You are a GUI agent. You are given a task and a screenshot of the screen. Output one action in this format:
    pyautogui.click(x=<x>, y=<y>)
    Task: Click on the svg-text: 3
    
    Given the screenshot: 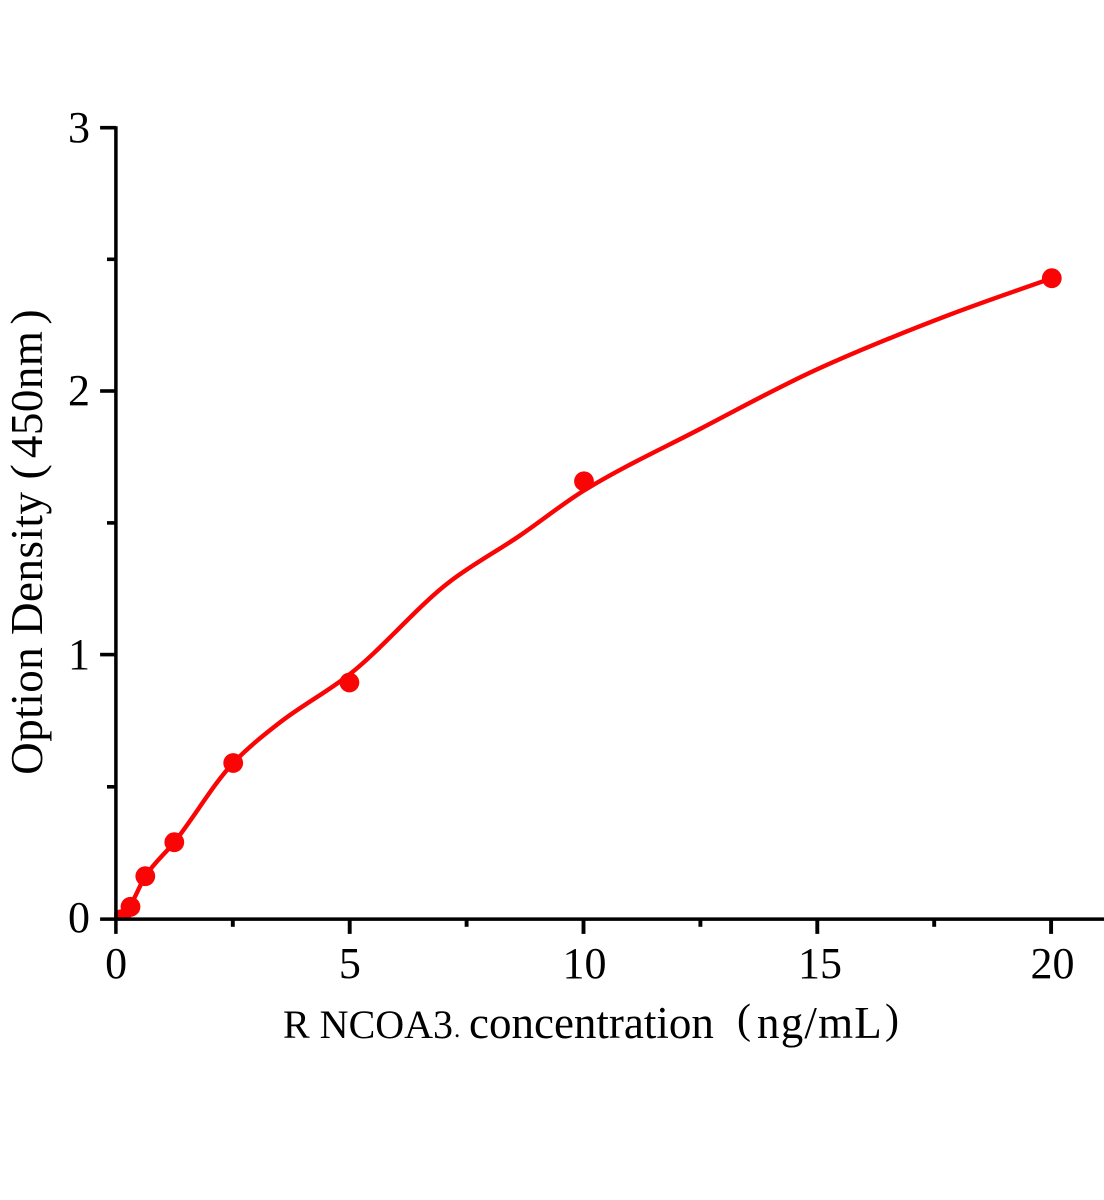 What is the action you would take?
    pyautogui.click(x=79, y=127)
    